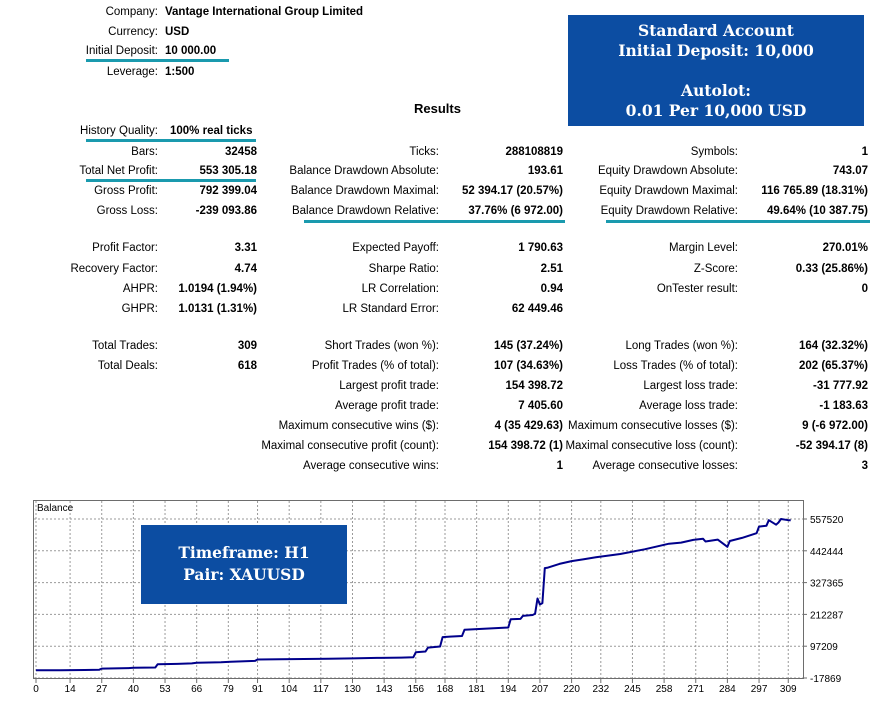 Image resolution: width=888 pixels, height=701 pixels. I want to click on initial-deposit-label: Initial Deposit:, so click(121, 51).